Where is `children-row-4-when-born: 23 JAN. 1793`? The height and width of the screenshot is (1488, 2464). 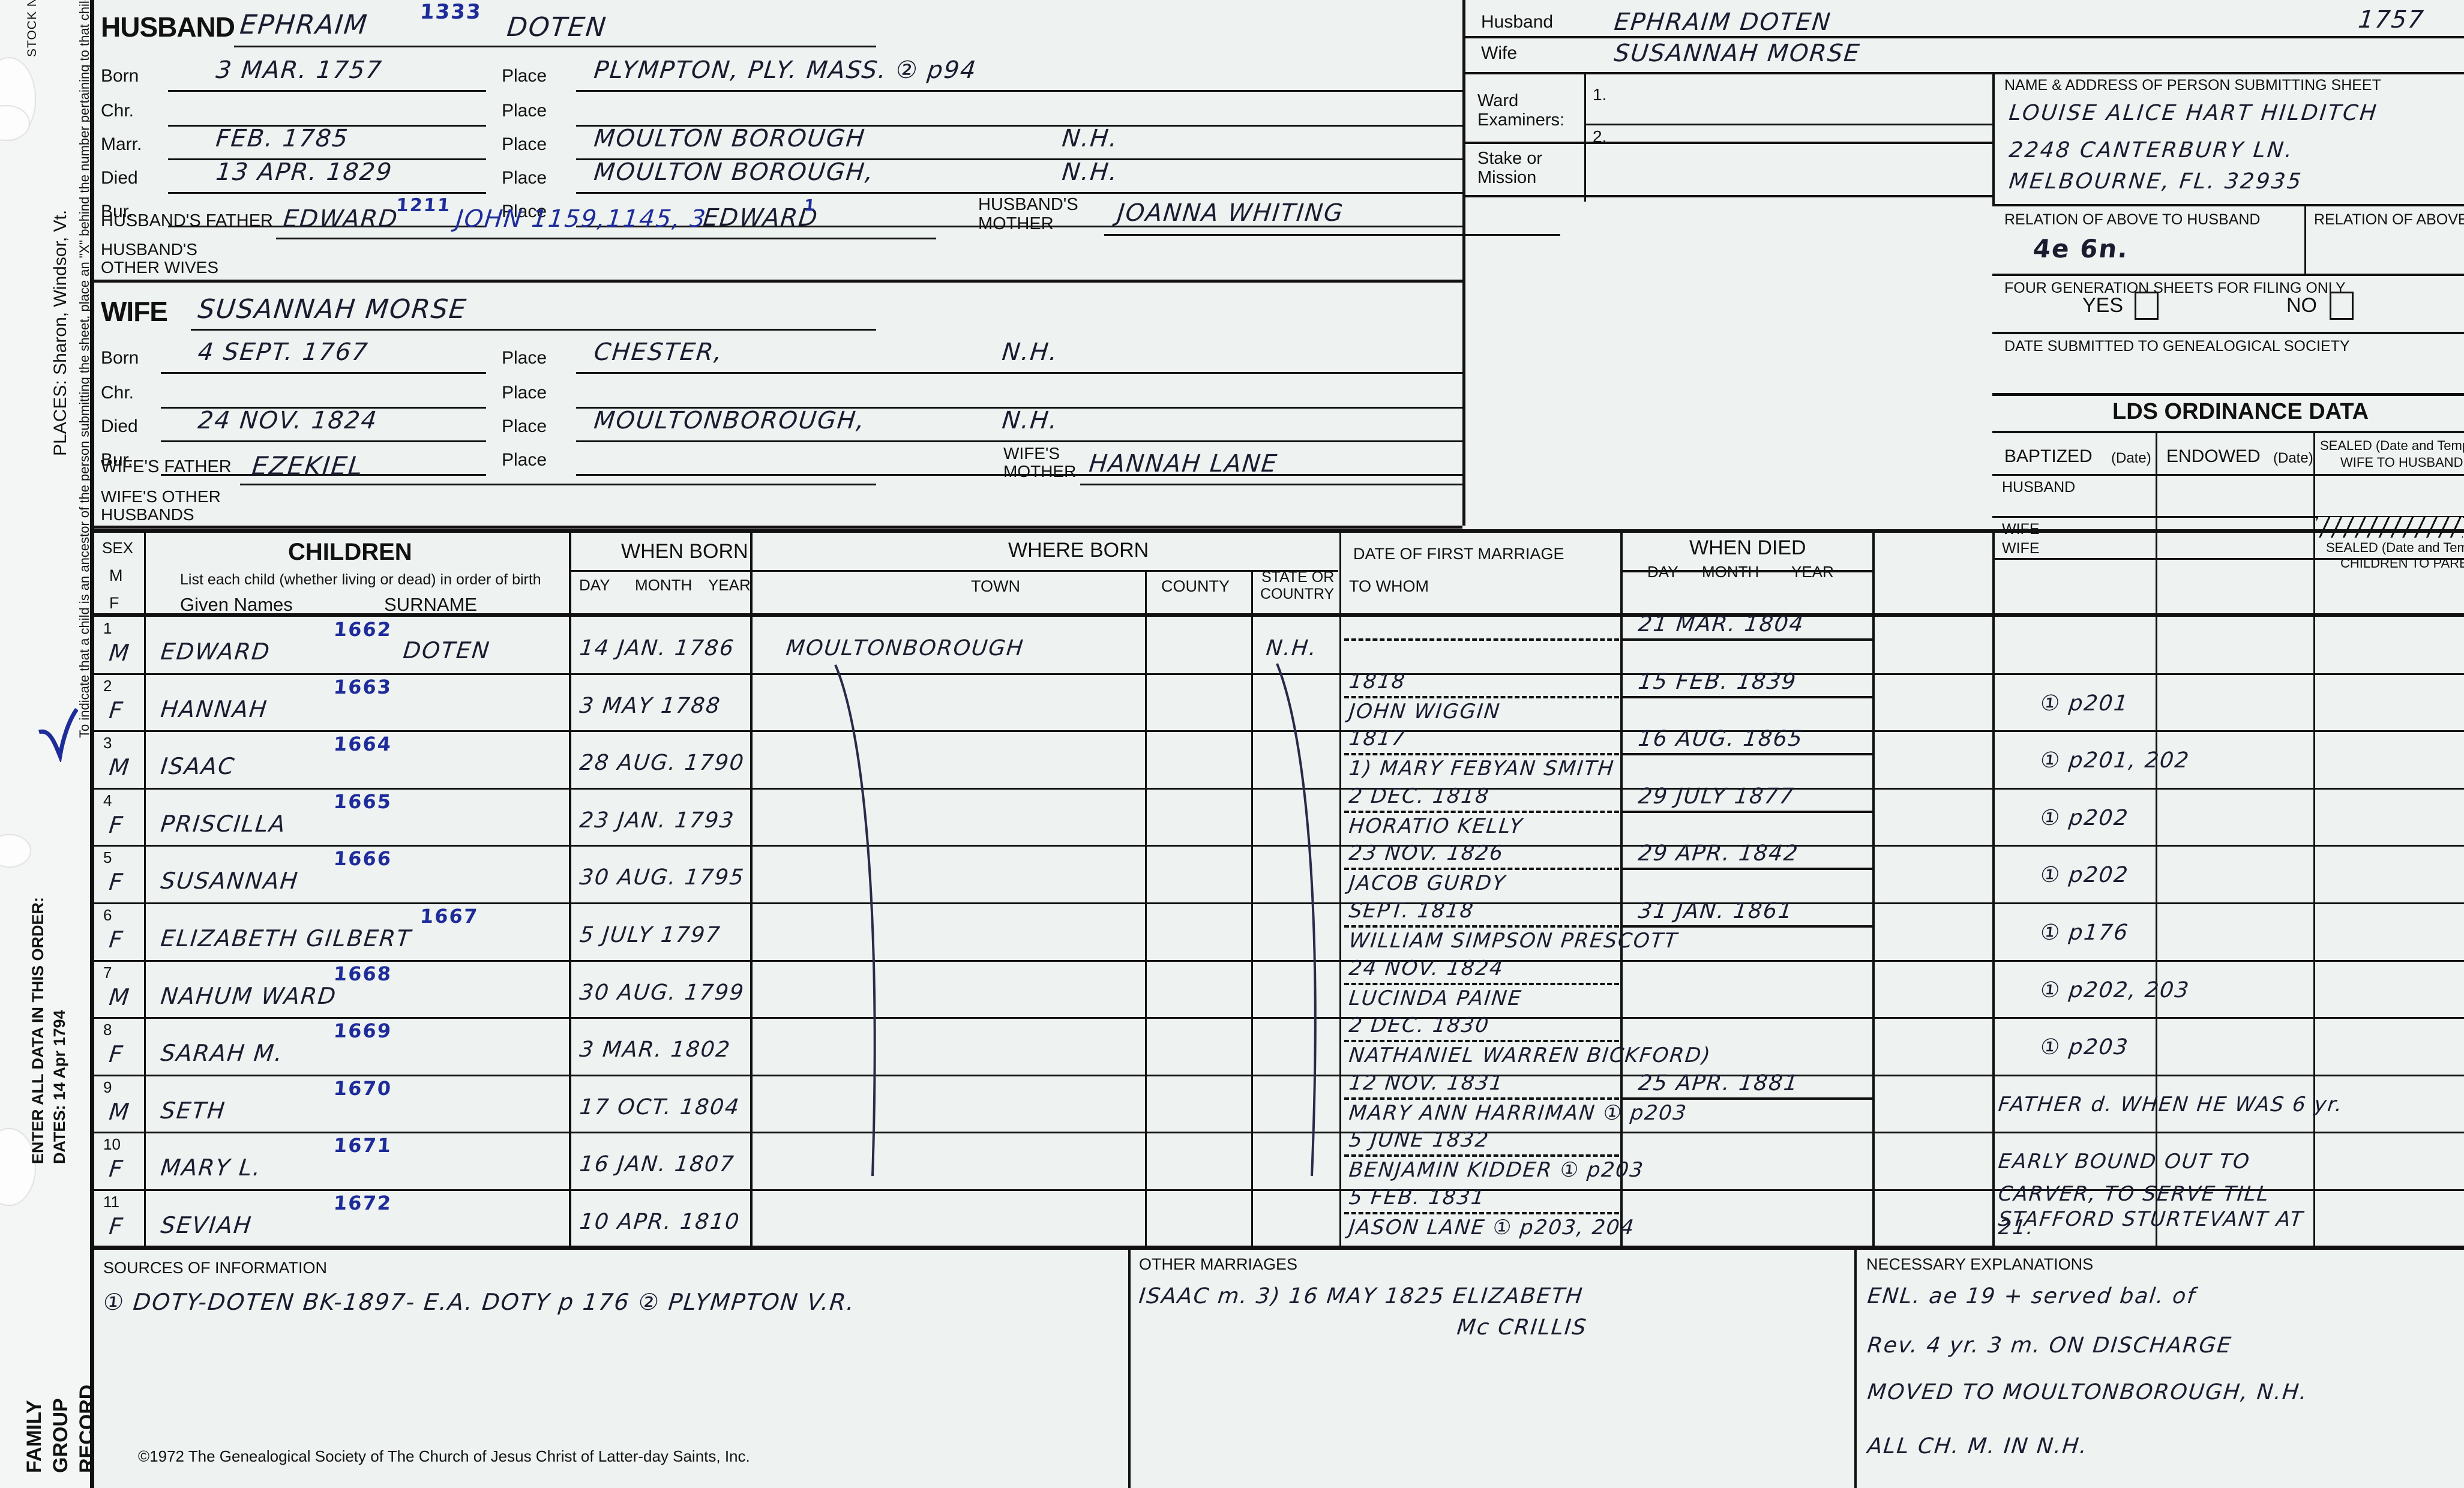 children-row-4-when-born: 23 JAN. 1793 is located at coordinates (657, 820).